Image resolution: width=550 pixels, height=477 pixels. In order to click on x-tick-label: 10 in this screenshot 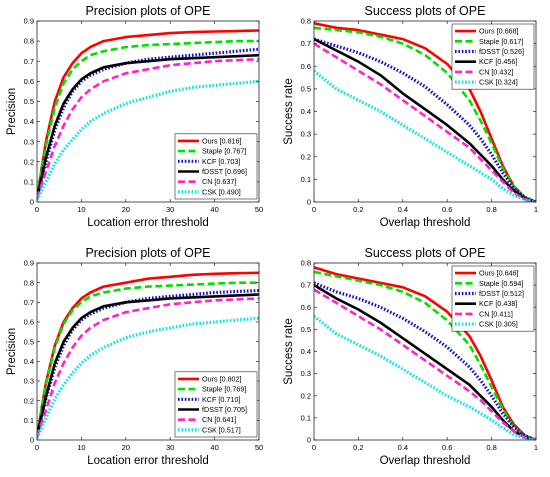, I will do `click(81, 209)`.